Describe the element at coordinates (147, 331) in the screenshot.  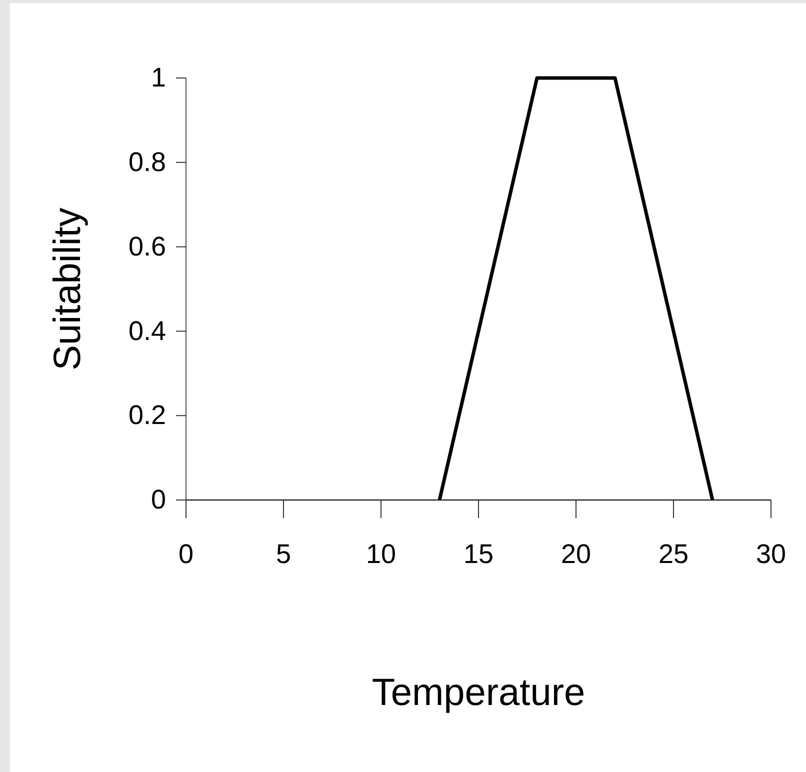
I see `y-tick-label: 0.4` at that location.